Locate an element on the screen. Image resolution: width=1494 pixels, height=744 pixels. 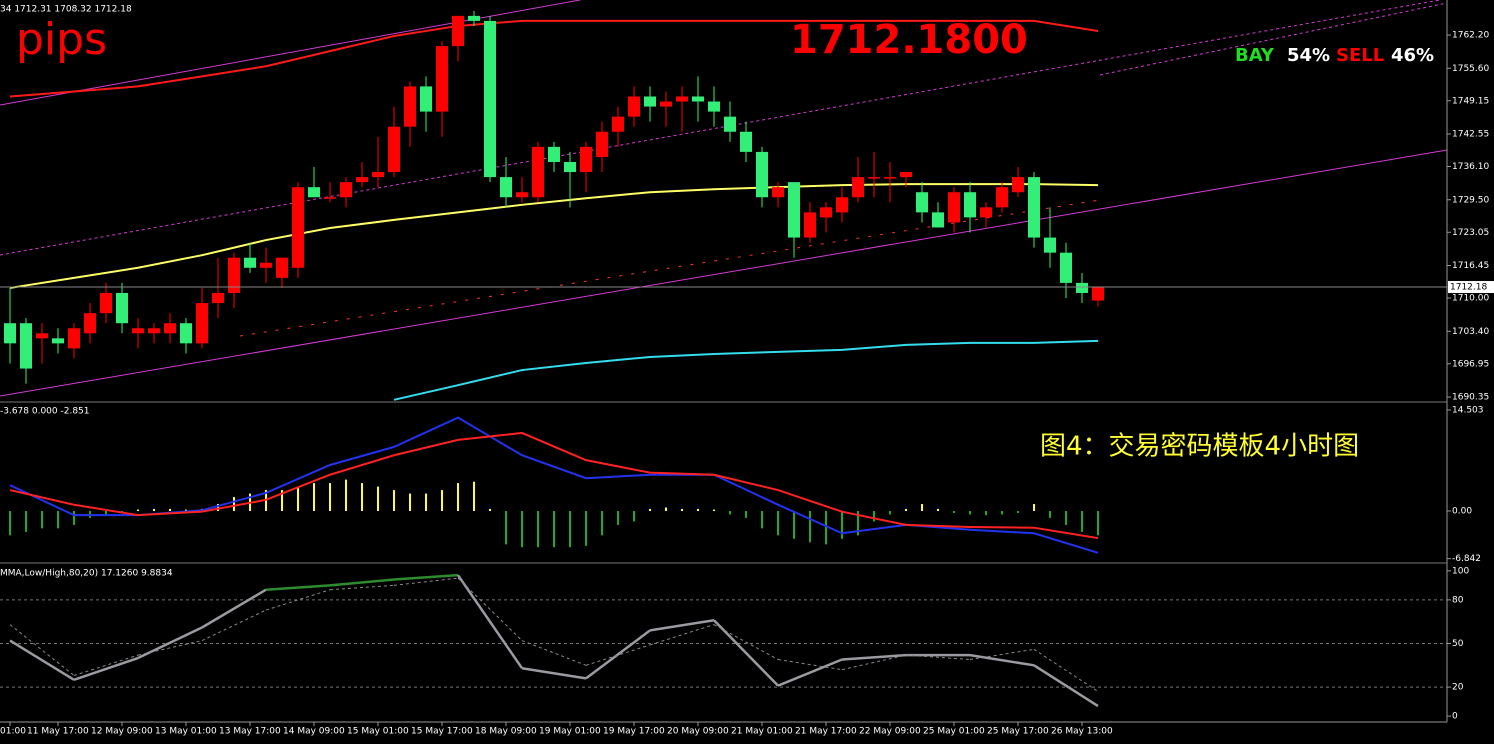
y-tick-label: 100 is located at coordinates (1460, 571).